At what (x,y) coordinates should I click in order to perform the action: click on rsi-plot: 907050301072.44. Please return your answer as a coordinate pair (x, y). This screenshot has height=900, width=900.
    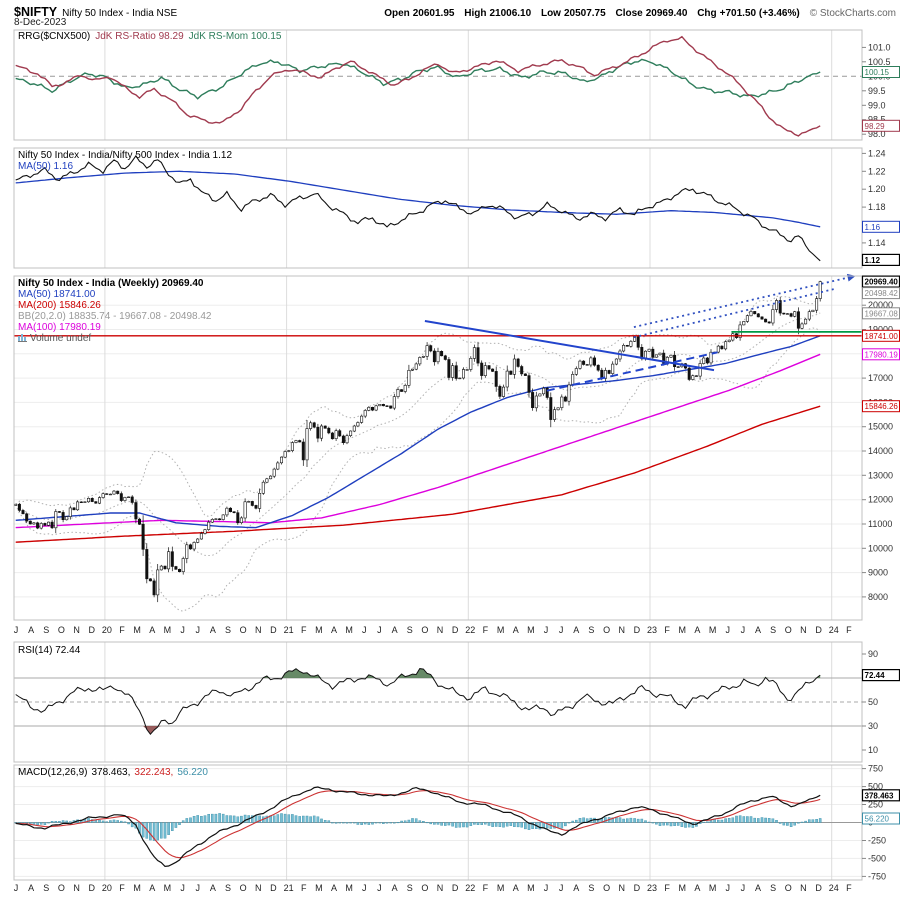
    Looking at the image, I should click on (456, 702).